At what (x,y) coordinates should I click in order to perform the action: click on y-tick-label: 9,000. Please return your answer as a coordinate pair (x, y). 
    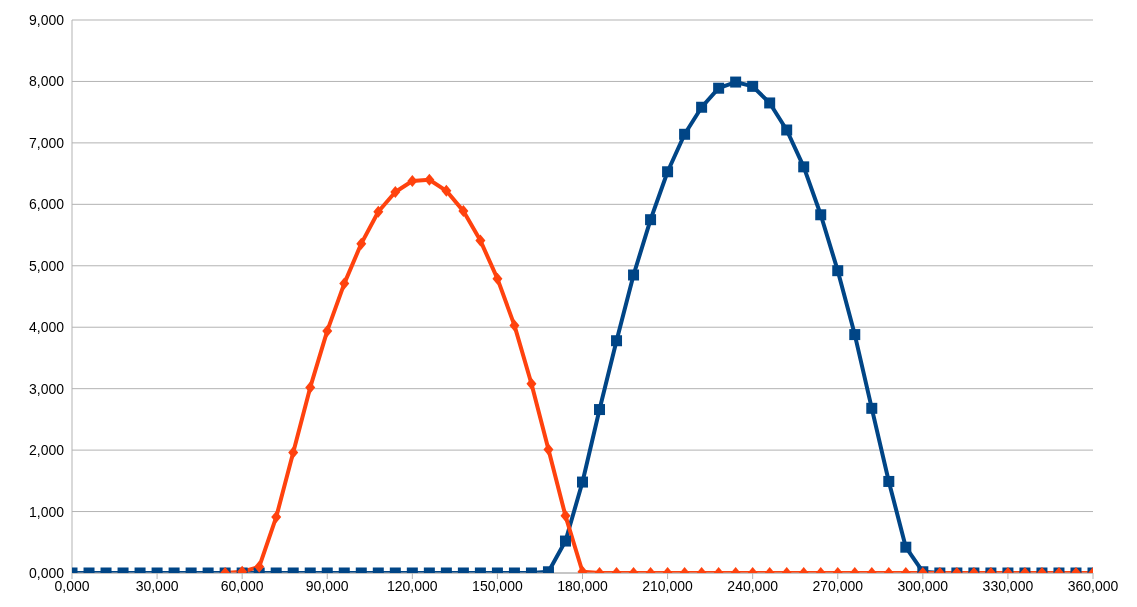
    Looking at the image, I should click on (46, 19).